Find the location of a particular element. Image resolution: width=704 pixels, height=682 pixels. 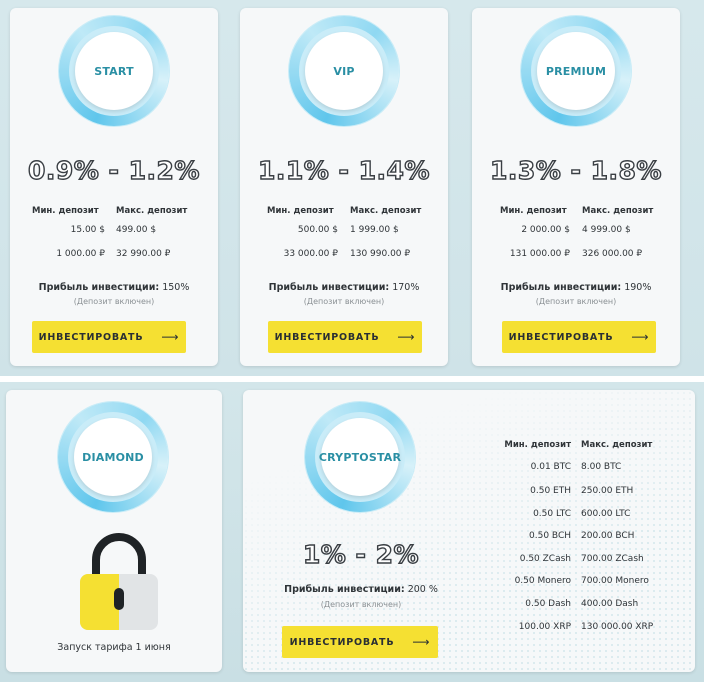

max-deposit-rub: 326 000.00 ₽ is located at coordinates (612, 254).